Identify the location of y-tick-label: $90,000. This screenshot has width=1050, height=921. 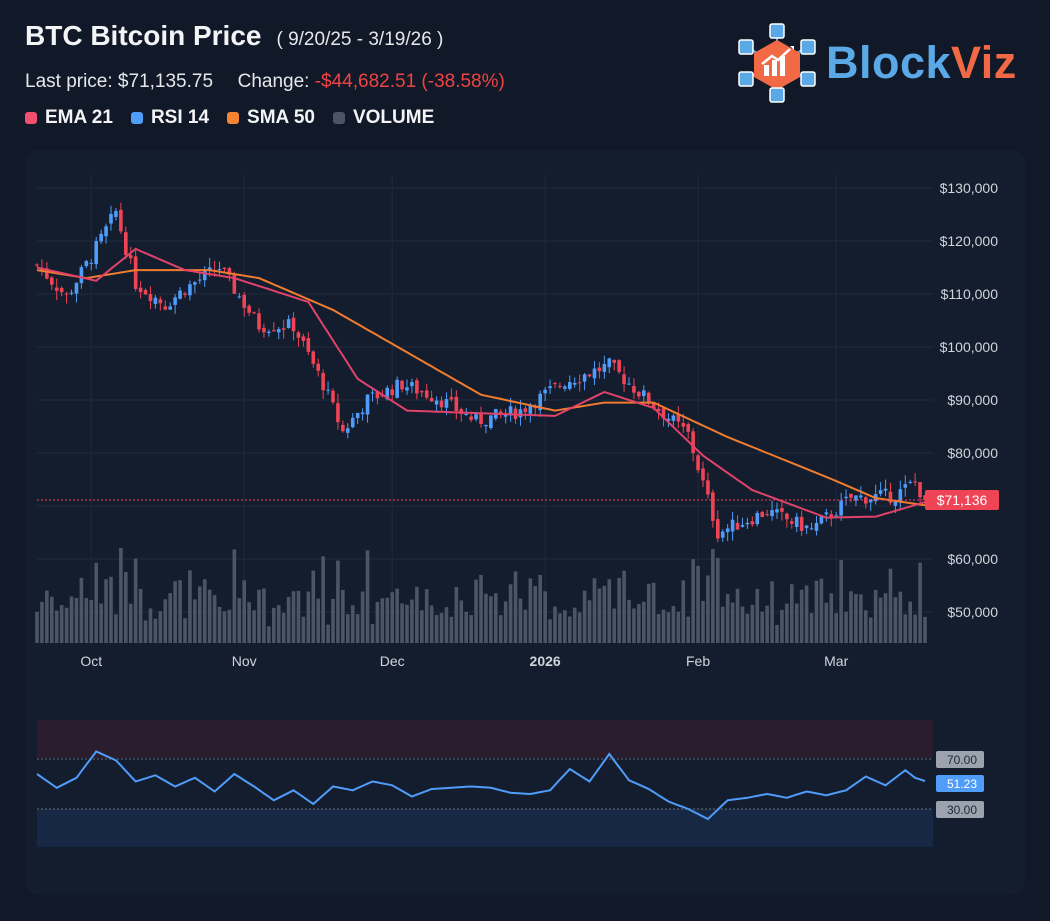
(972, 400).